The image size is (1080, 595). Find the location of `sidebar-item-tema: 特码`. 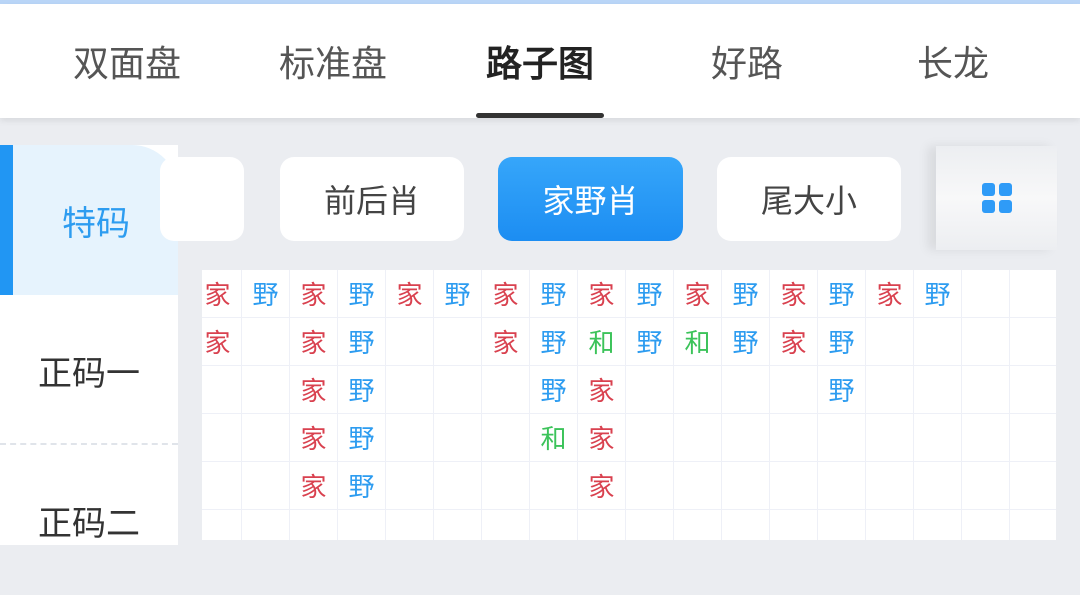

sidebar-item-tema: 特码 is located at coordinates (89, 220).